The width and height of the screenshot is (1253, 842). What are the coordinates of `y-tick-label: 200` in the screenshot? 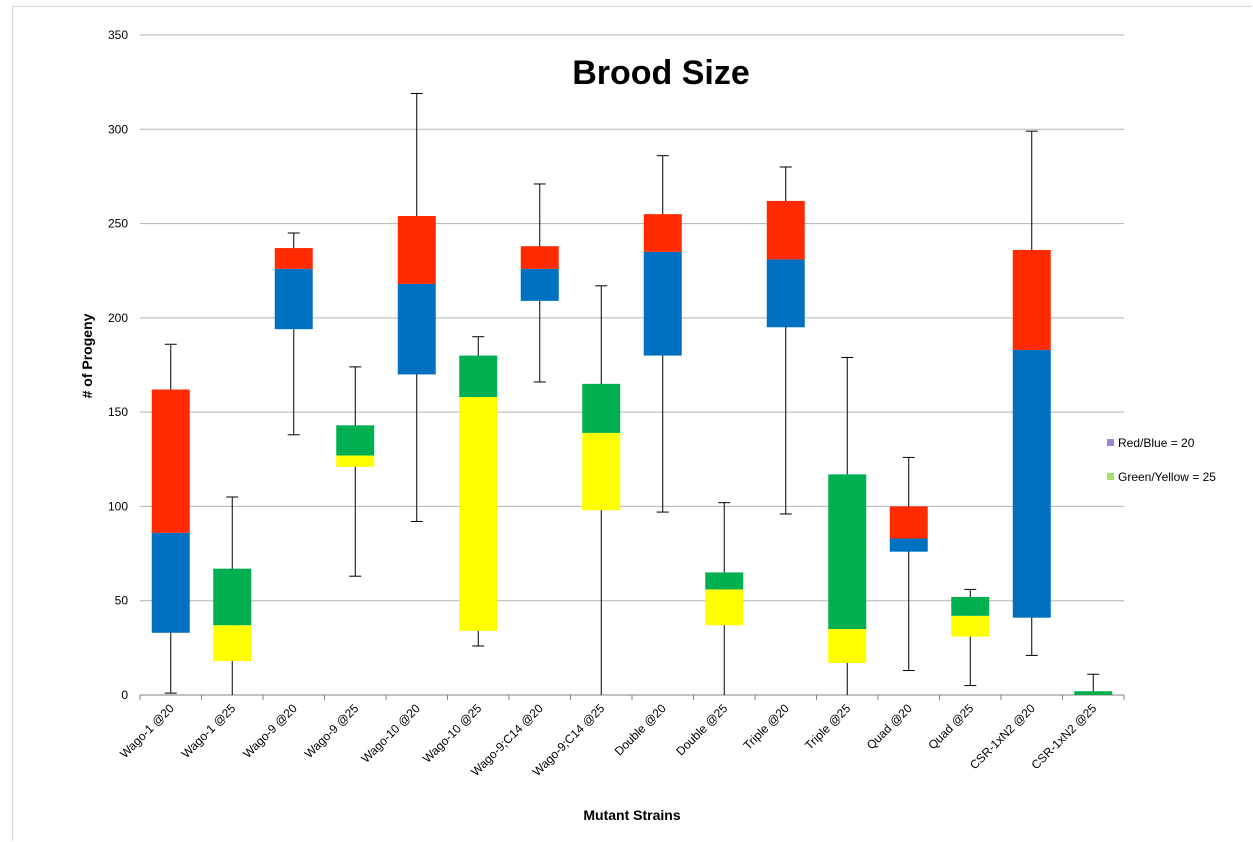 It's located at (118, 318).